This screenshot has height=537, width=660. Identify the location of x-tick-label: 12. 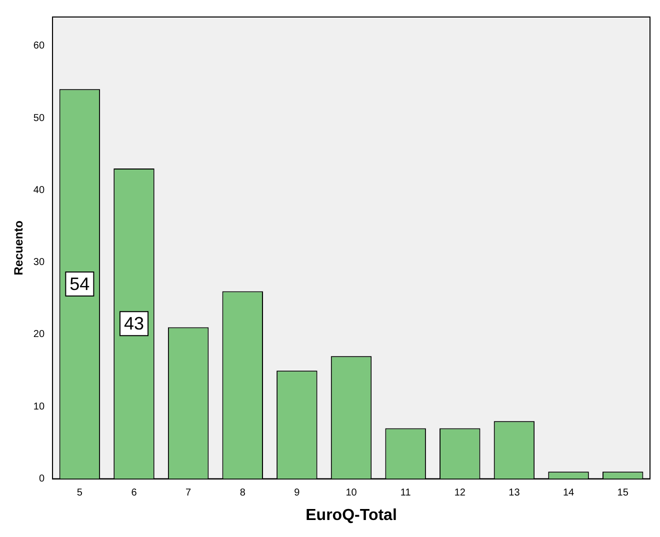
(460, 493).